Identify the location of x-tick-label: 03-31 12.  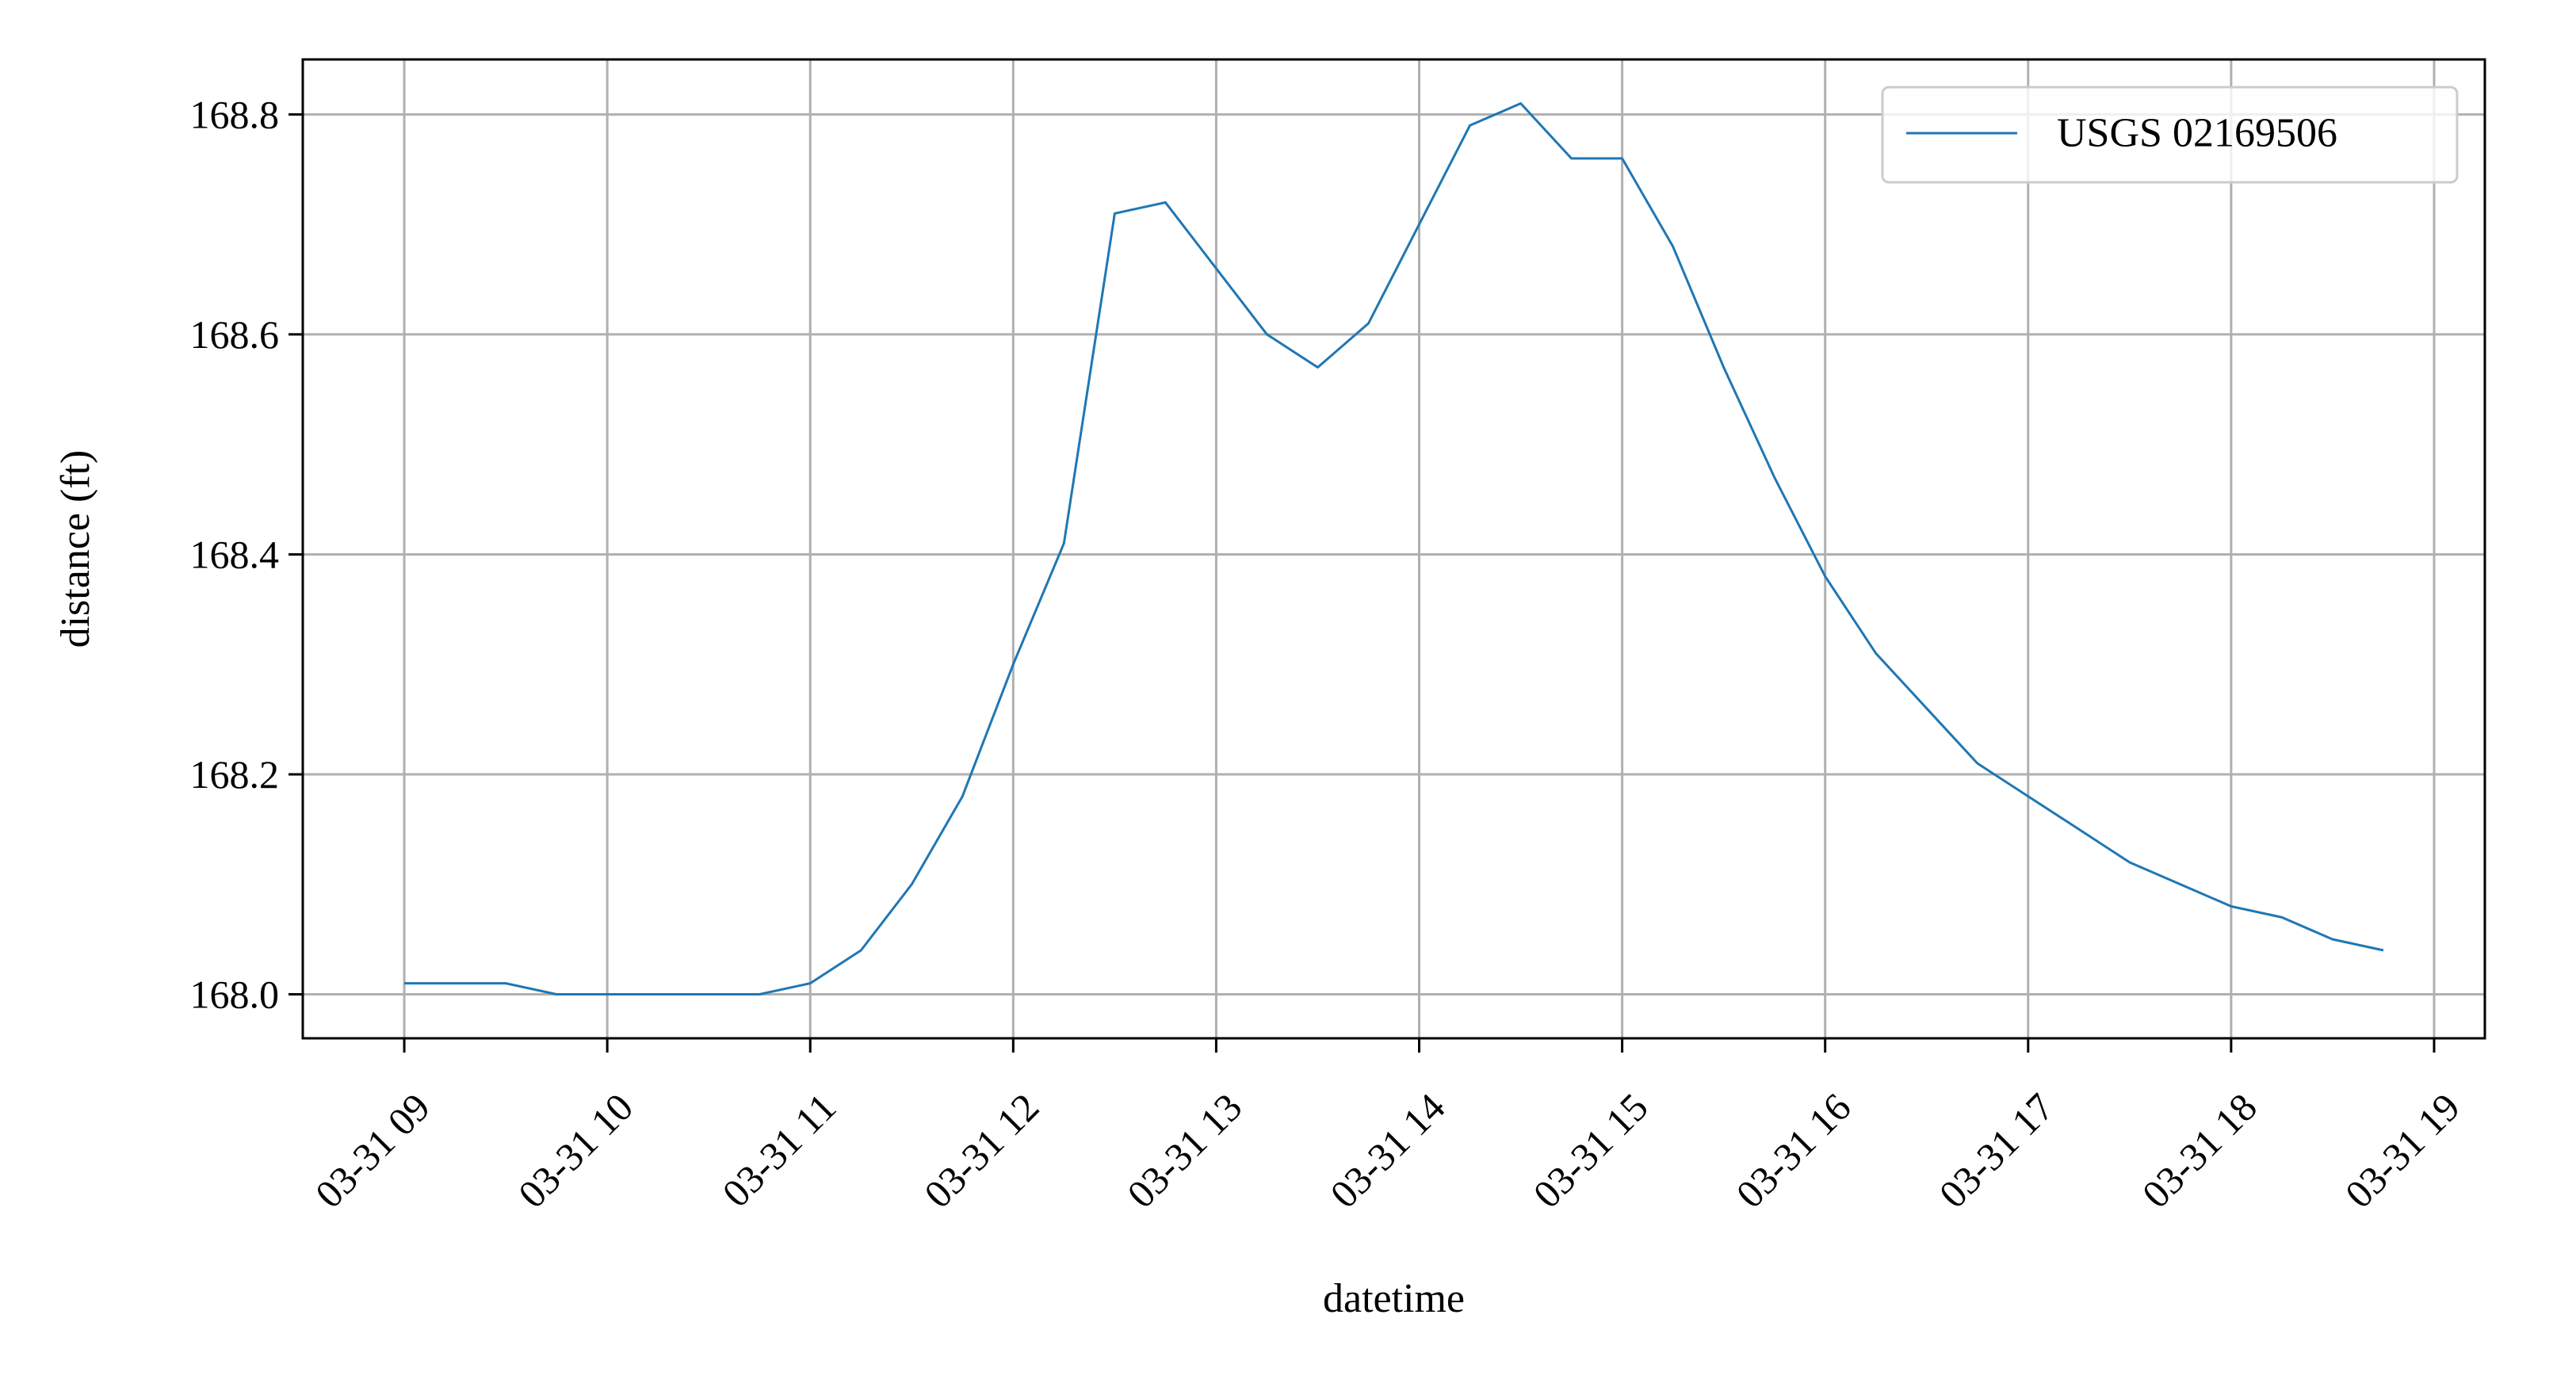
(981, 1150).